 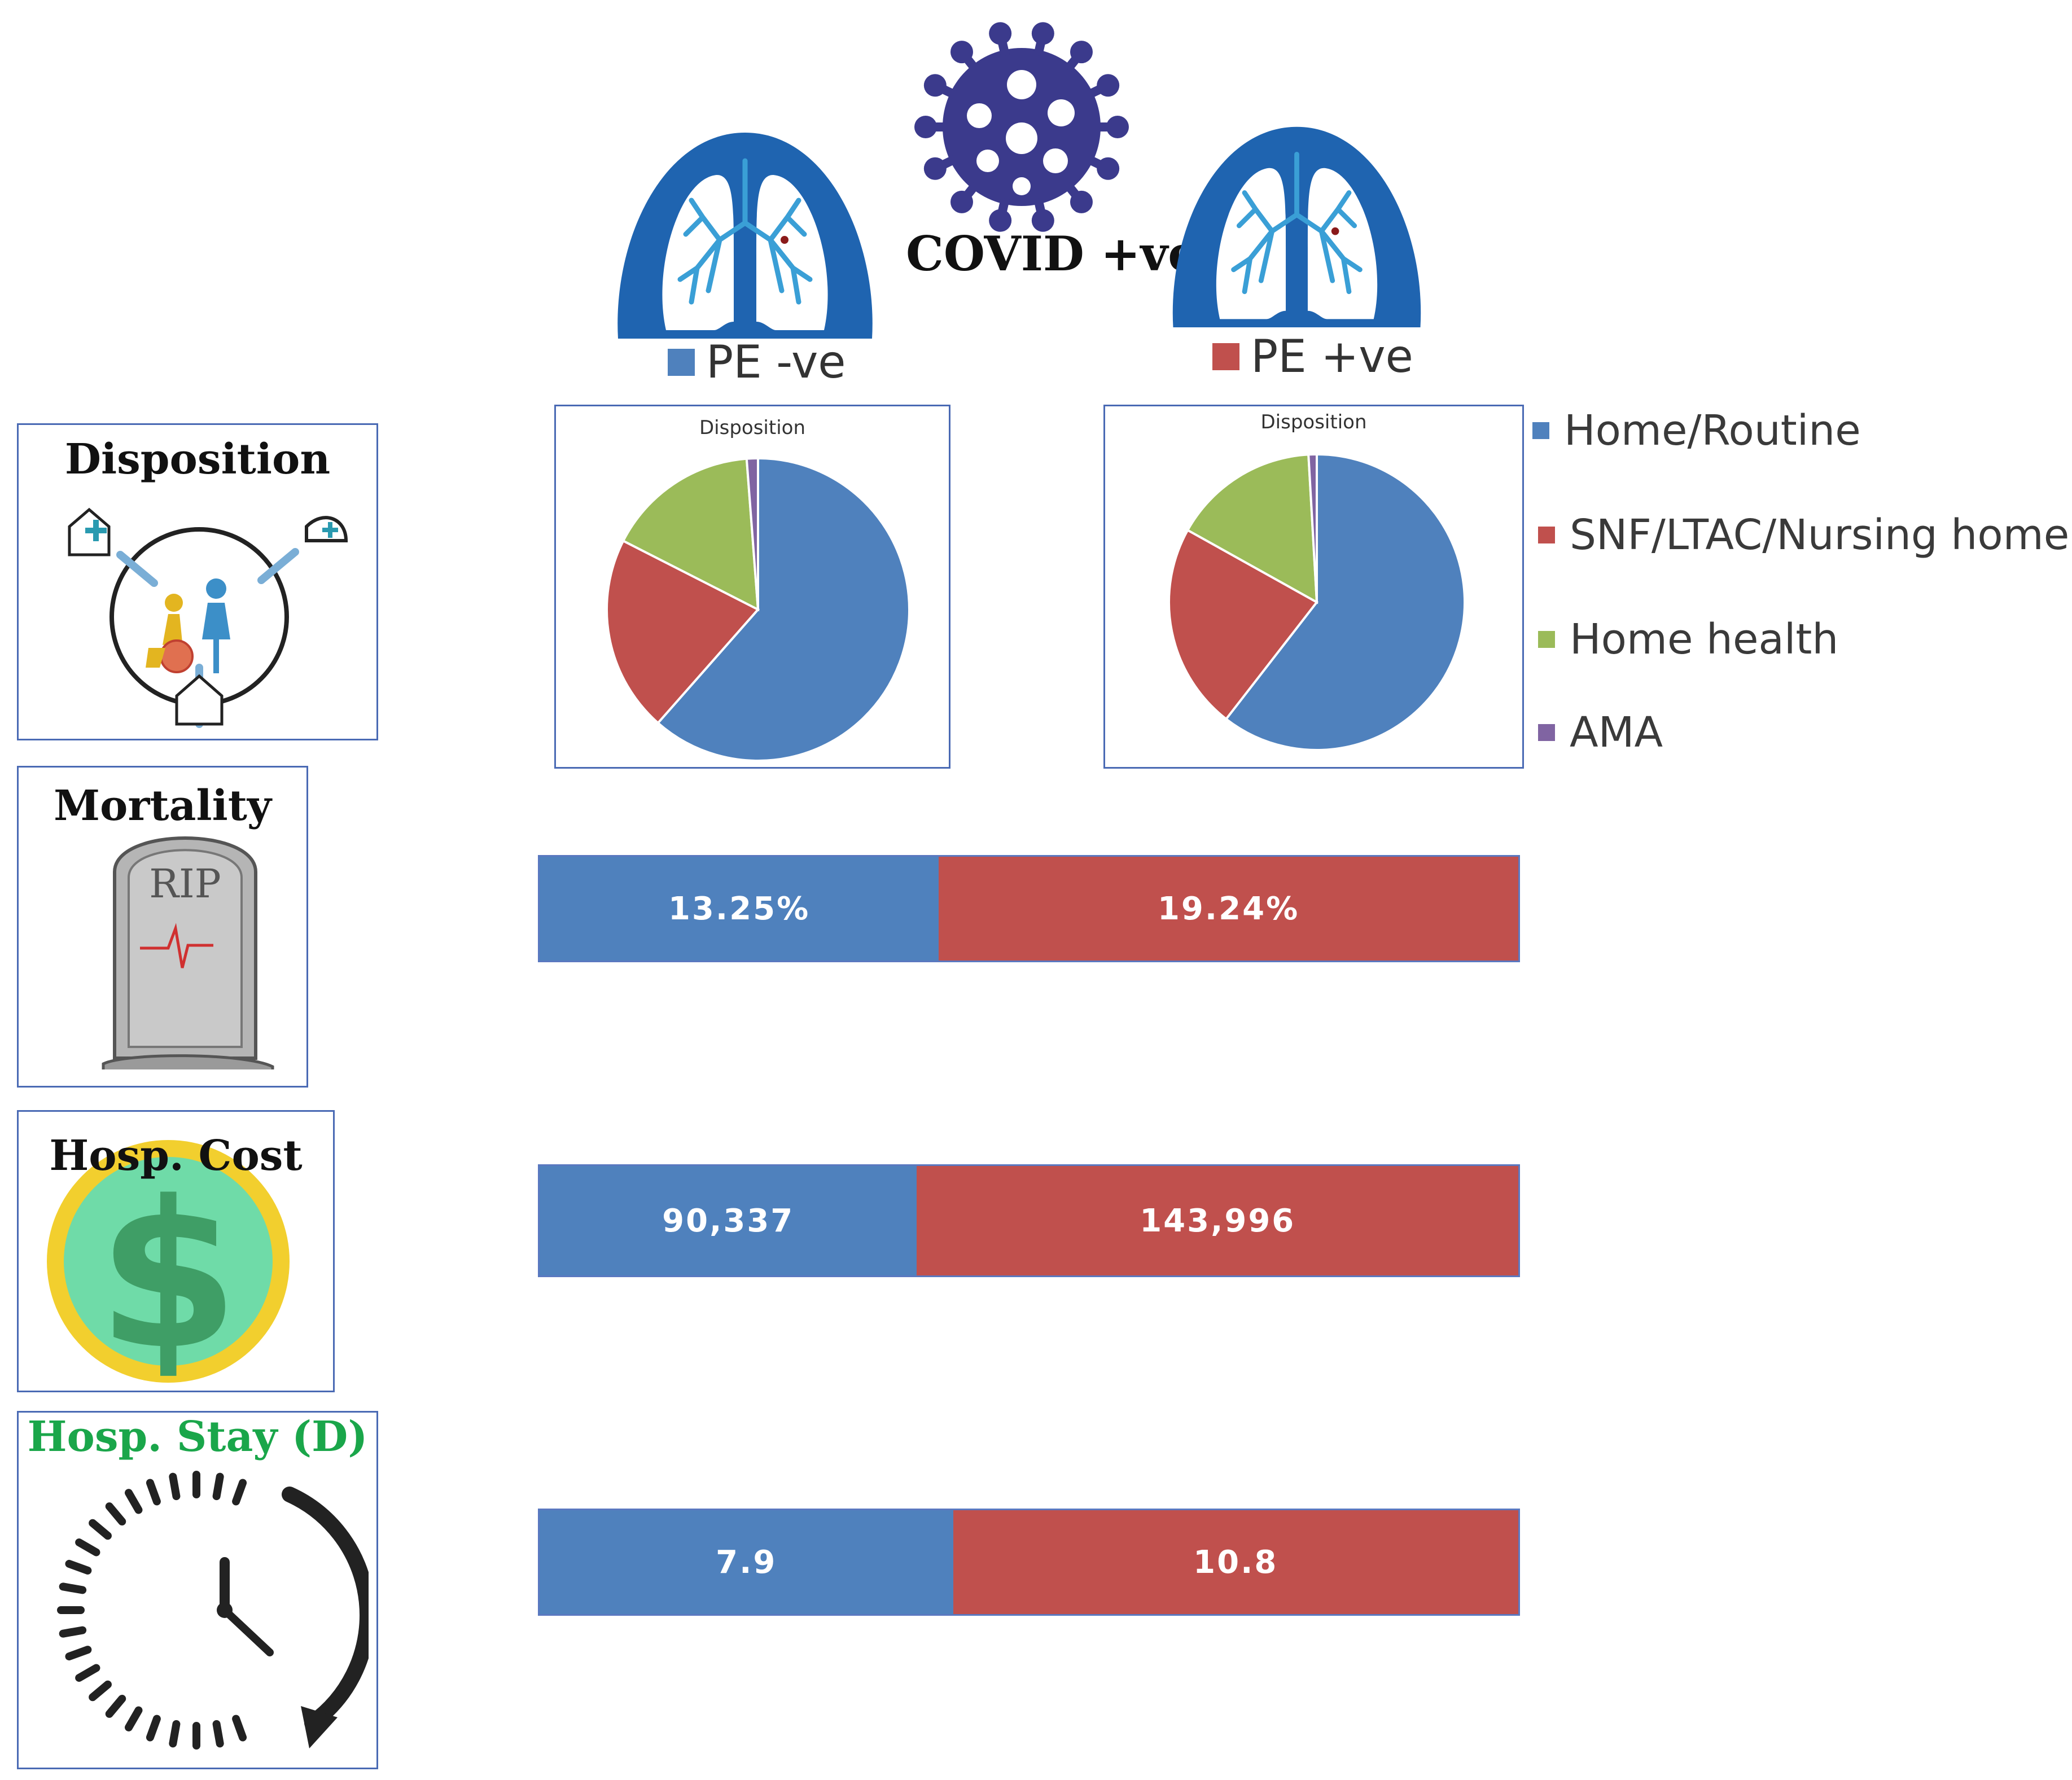 I want to click on cost-row-title: Hosp. Cost, so click(x=176, y=1156).